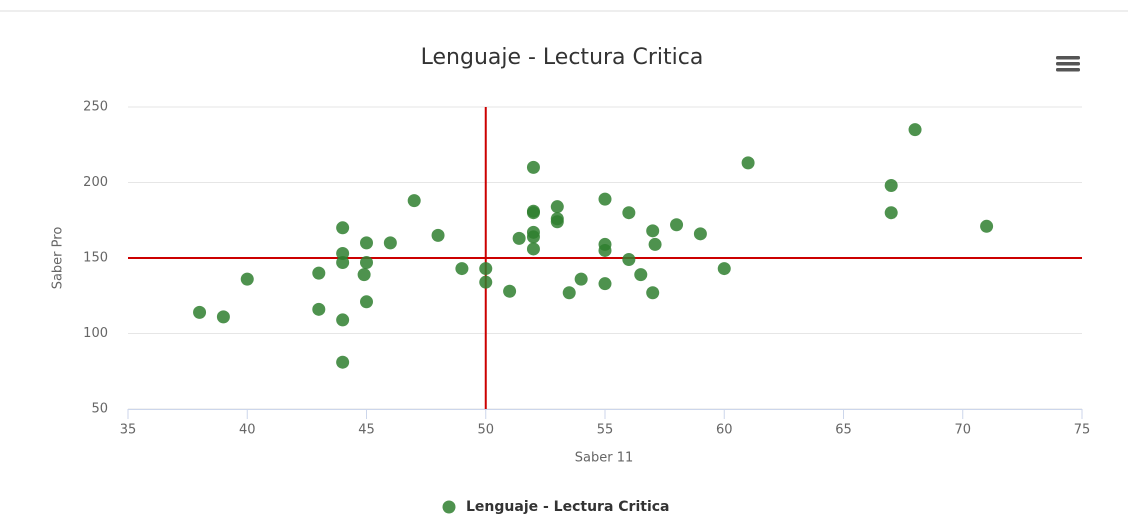 The width and height of the screenshot is (1128, 516). What do you see at coordinates (843, 430) in the screenshot?
I see `x-tick-label: 65` at bounding box center [843, 430].